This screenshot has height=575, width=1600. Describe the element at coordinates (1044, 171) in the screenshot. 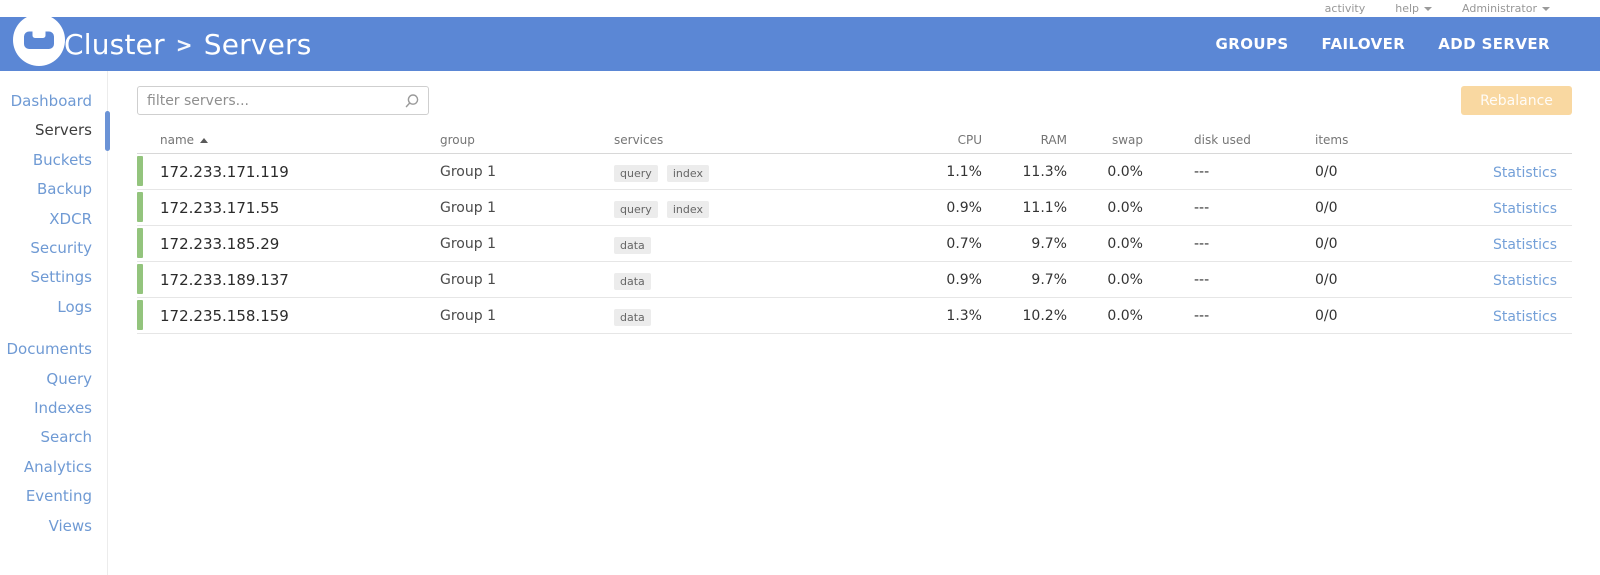

I see `server-ram: 11.3%` at that location.